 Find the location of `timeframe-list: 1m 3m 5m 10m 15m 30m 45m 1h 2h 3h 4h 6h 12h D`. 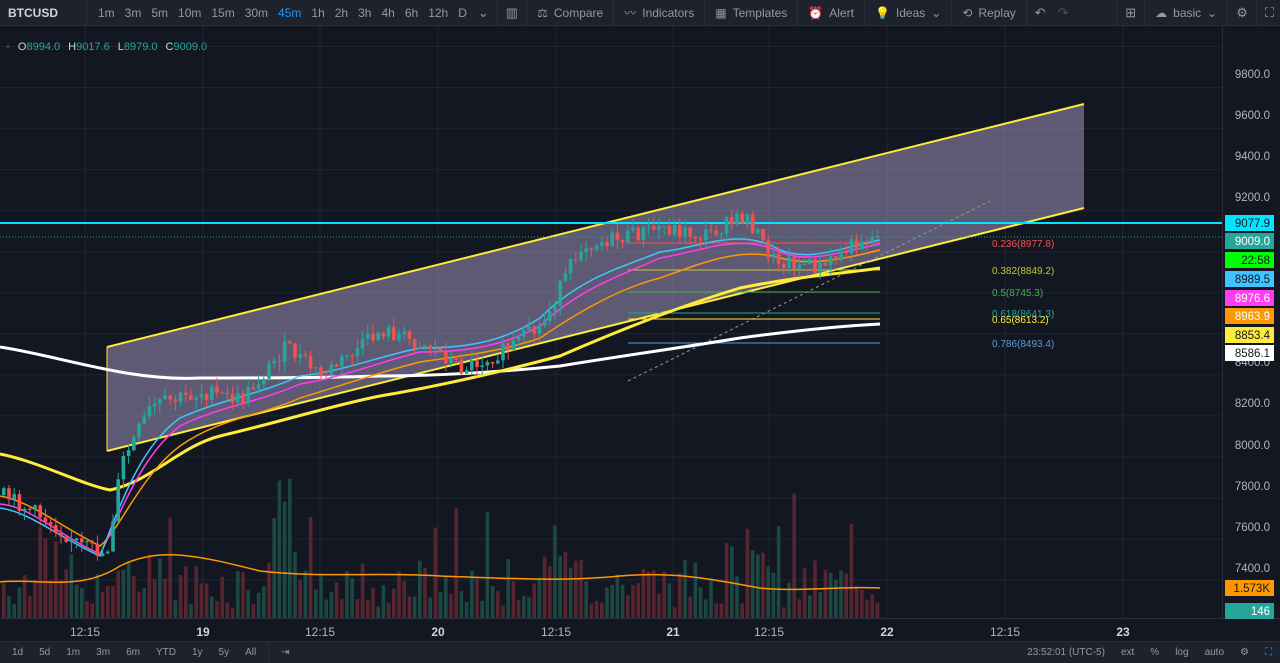

timeframe-list: 1m 3m 5m 10m 15m 30m 45m 1h 2h 3h 4h 6h 12h D is located at coordinates (279, 12).